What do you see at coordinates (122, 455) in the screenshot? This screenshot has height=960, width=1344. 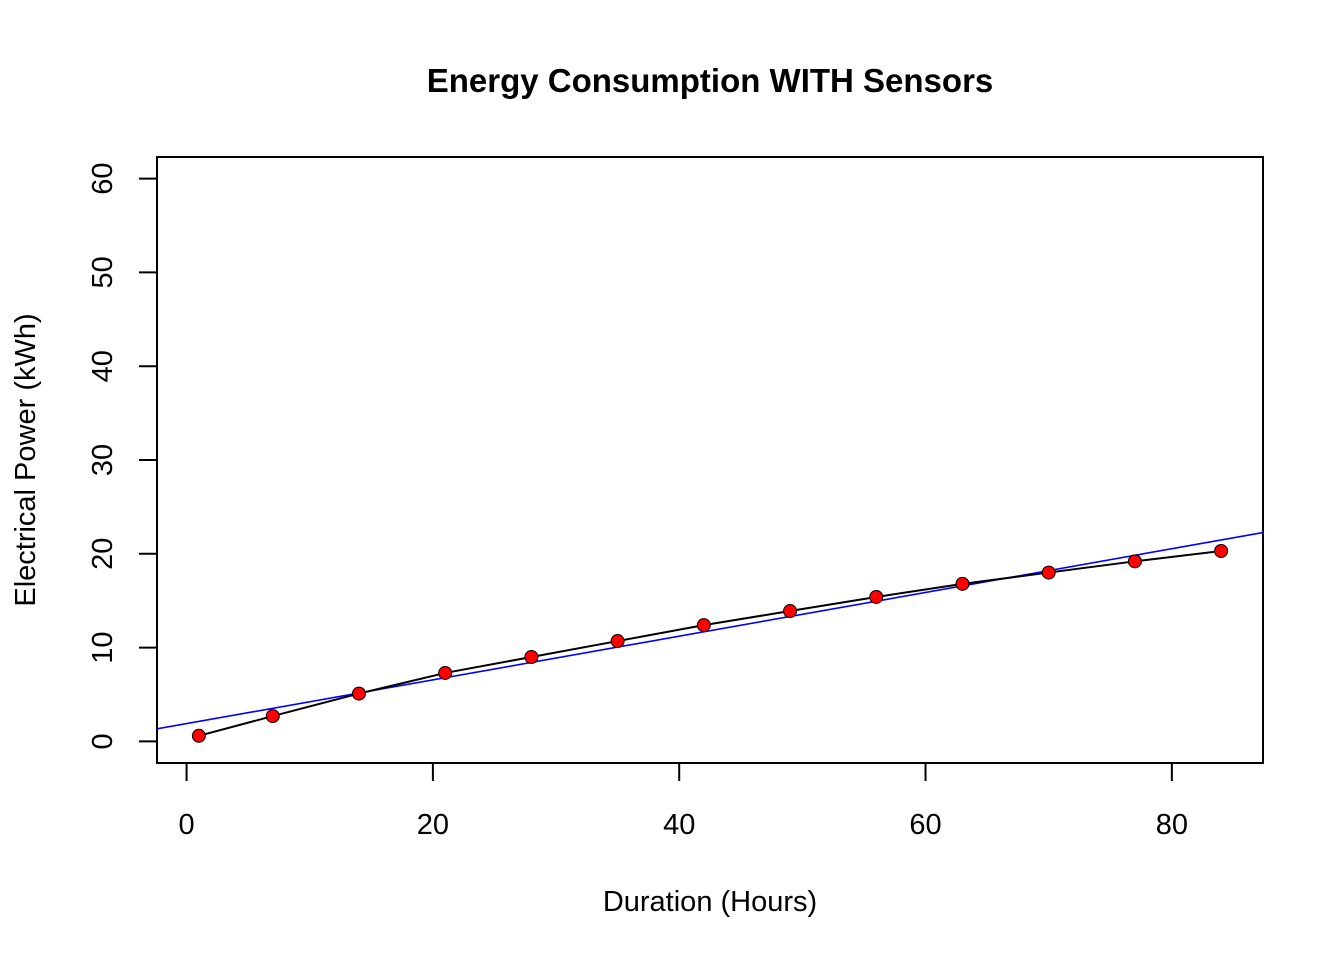 I see `y-axis: 0 10 20 30 40 50 60` at bounding box center [122, 455].